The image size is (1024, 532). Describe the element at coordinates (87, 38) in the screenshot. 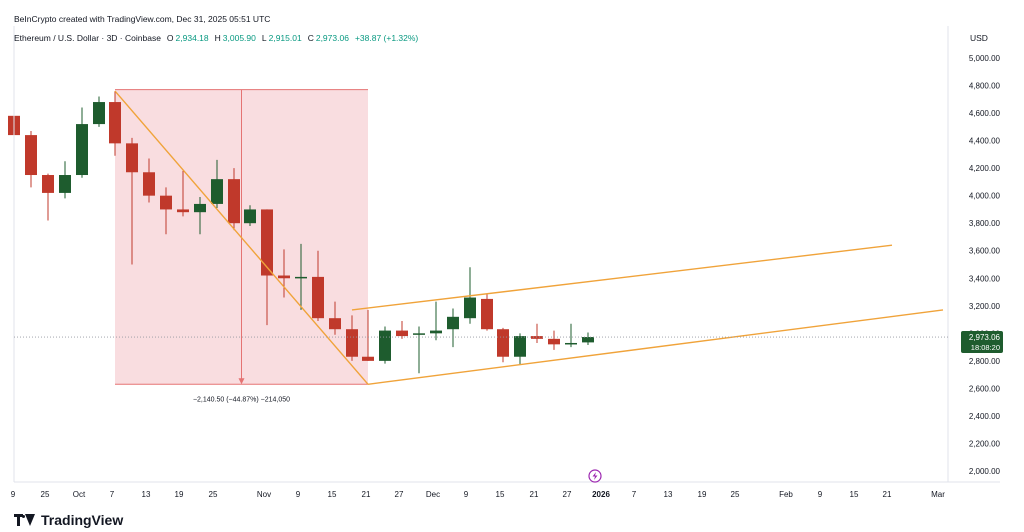

I see `symbol-label: Ethereum / U.S. Dollar · 3D · Coinbase` at that location.